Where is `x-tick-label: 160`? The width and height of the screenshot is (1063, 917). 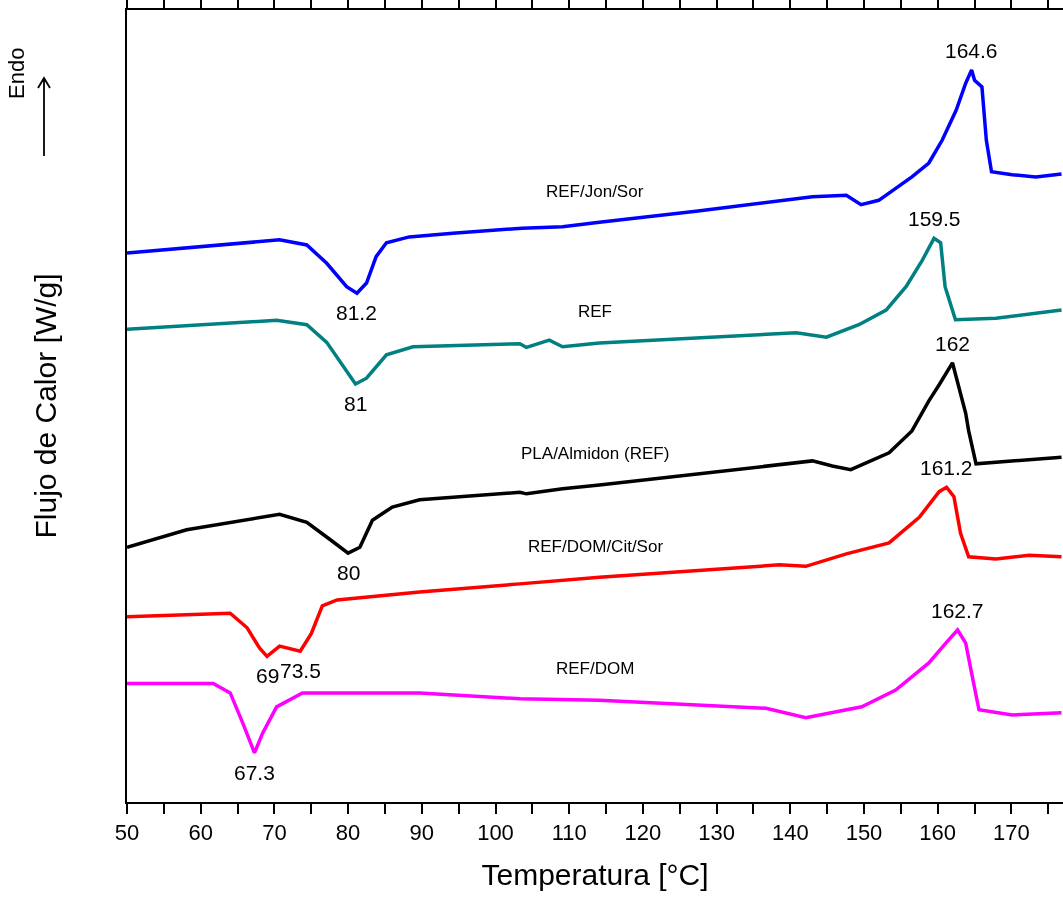
x-tick-label: 160 is located at coordinates (938, 833).